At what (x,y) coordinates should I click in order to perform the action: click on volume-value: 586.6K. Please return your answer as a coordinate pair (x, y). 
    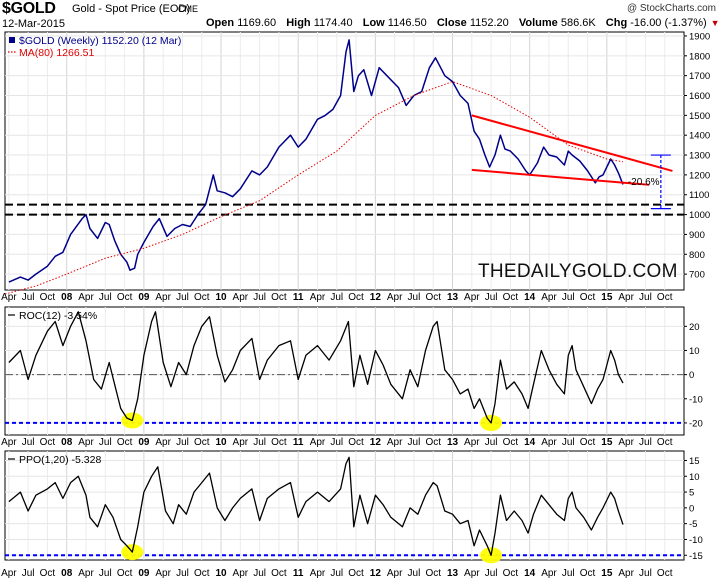
    Looking at the image, I should click on (578, 23).